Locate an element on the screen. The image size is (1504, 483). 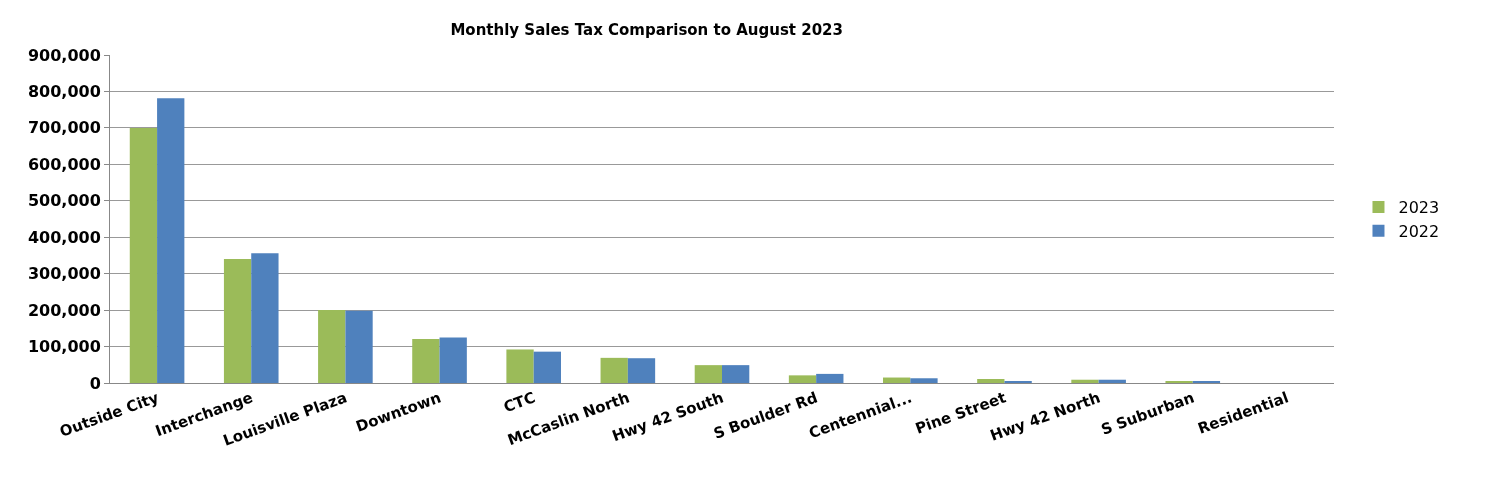
y-tick-label: 100,000 is located at coordinates (64, 347).